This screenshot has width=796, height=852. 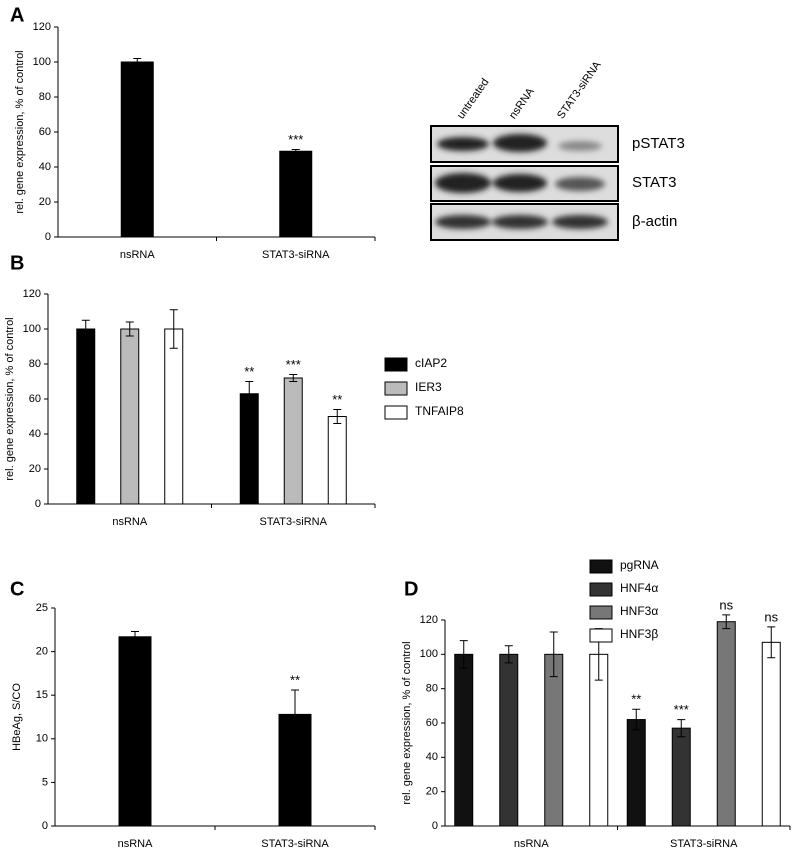 What do you see at coordinates (521, 181) in the screenshot?
I see `blot-bands` at bounding box center [521, 181].